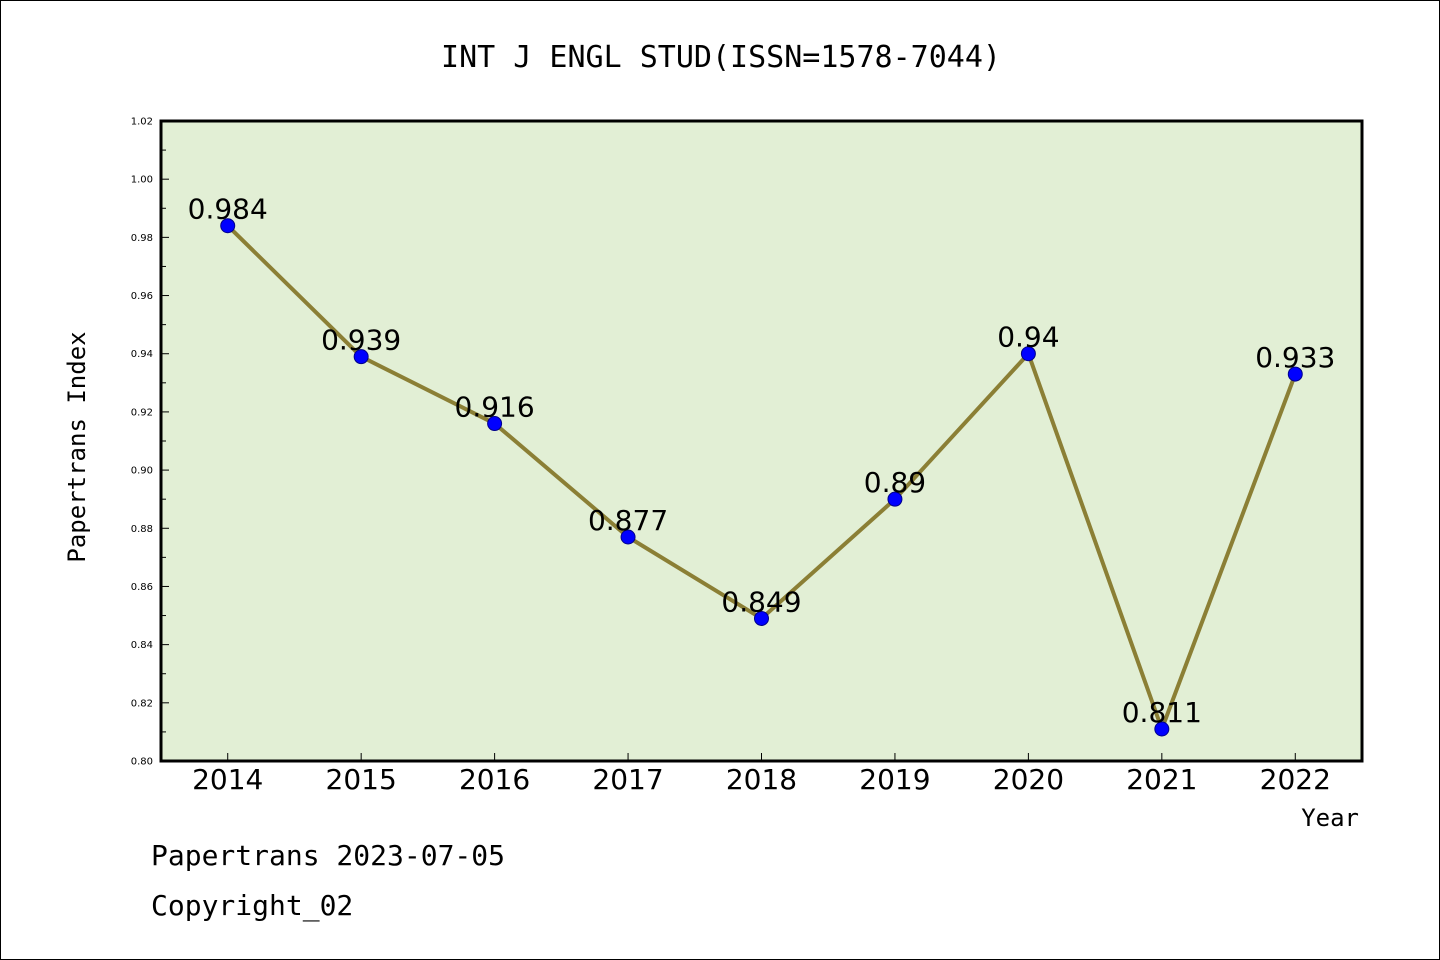 This screenshot has height=960, width=1440. Describe the element at coordinates (361, 779) in the screenshot. I see `x-tick-label: 2015` at that location.